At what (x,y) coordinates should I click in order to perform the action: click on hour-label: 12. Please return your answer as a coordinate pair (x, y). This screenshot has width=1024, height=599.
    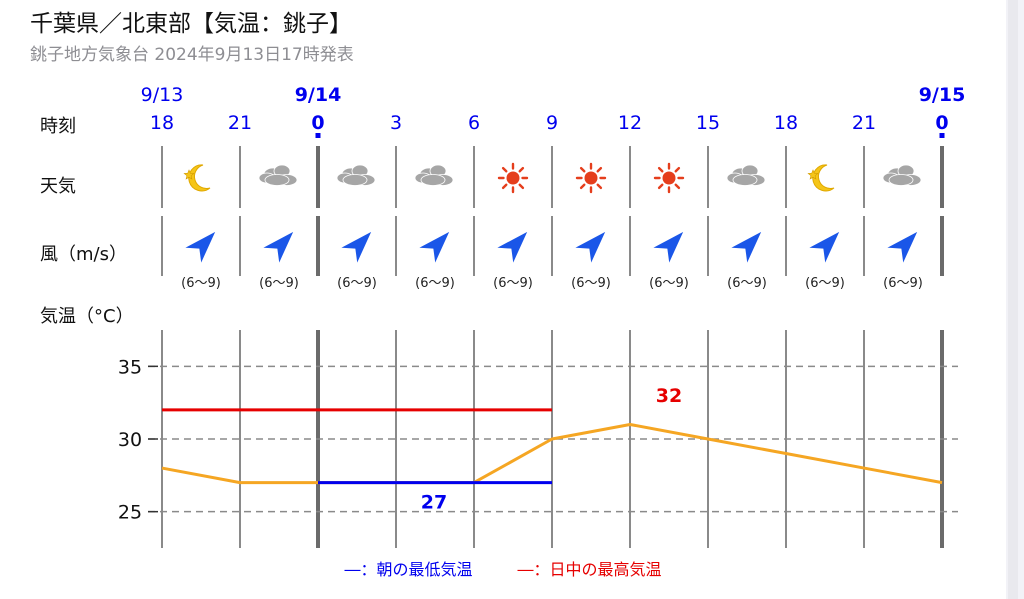
    Looking at the image, I should click on (630, 123).